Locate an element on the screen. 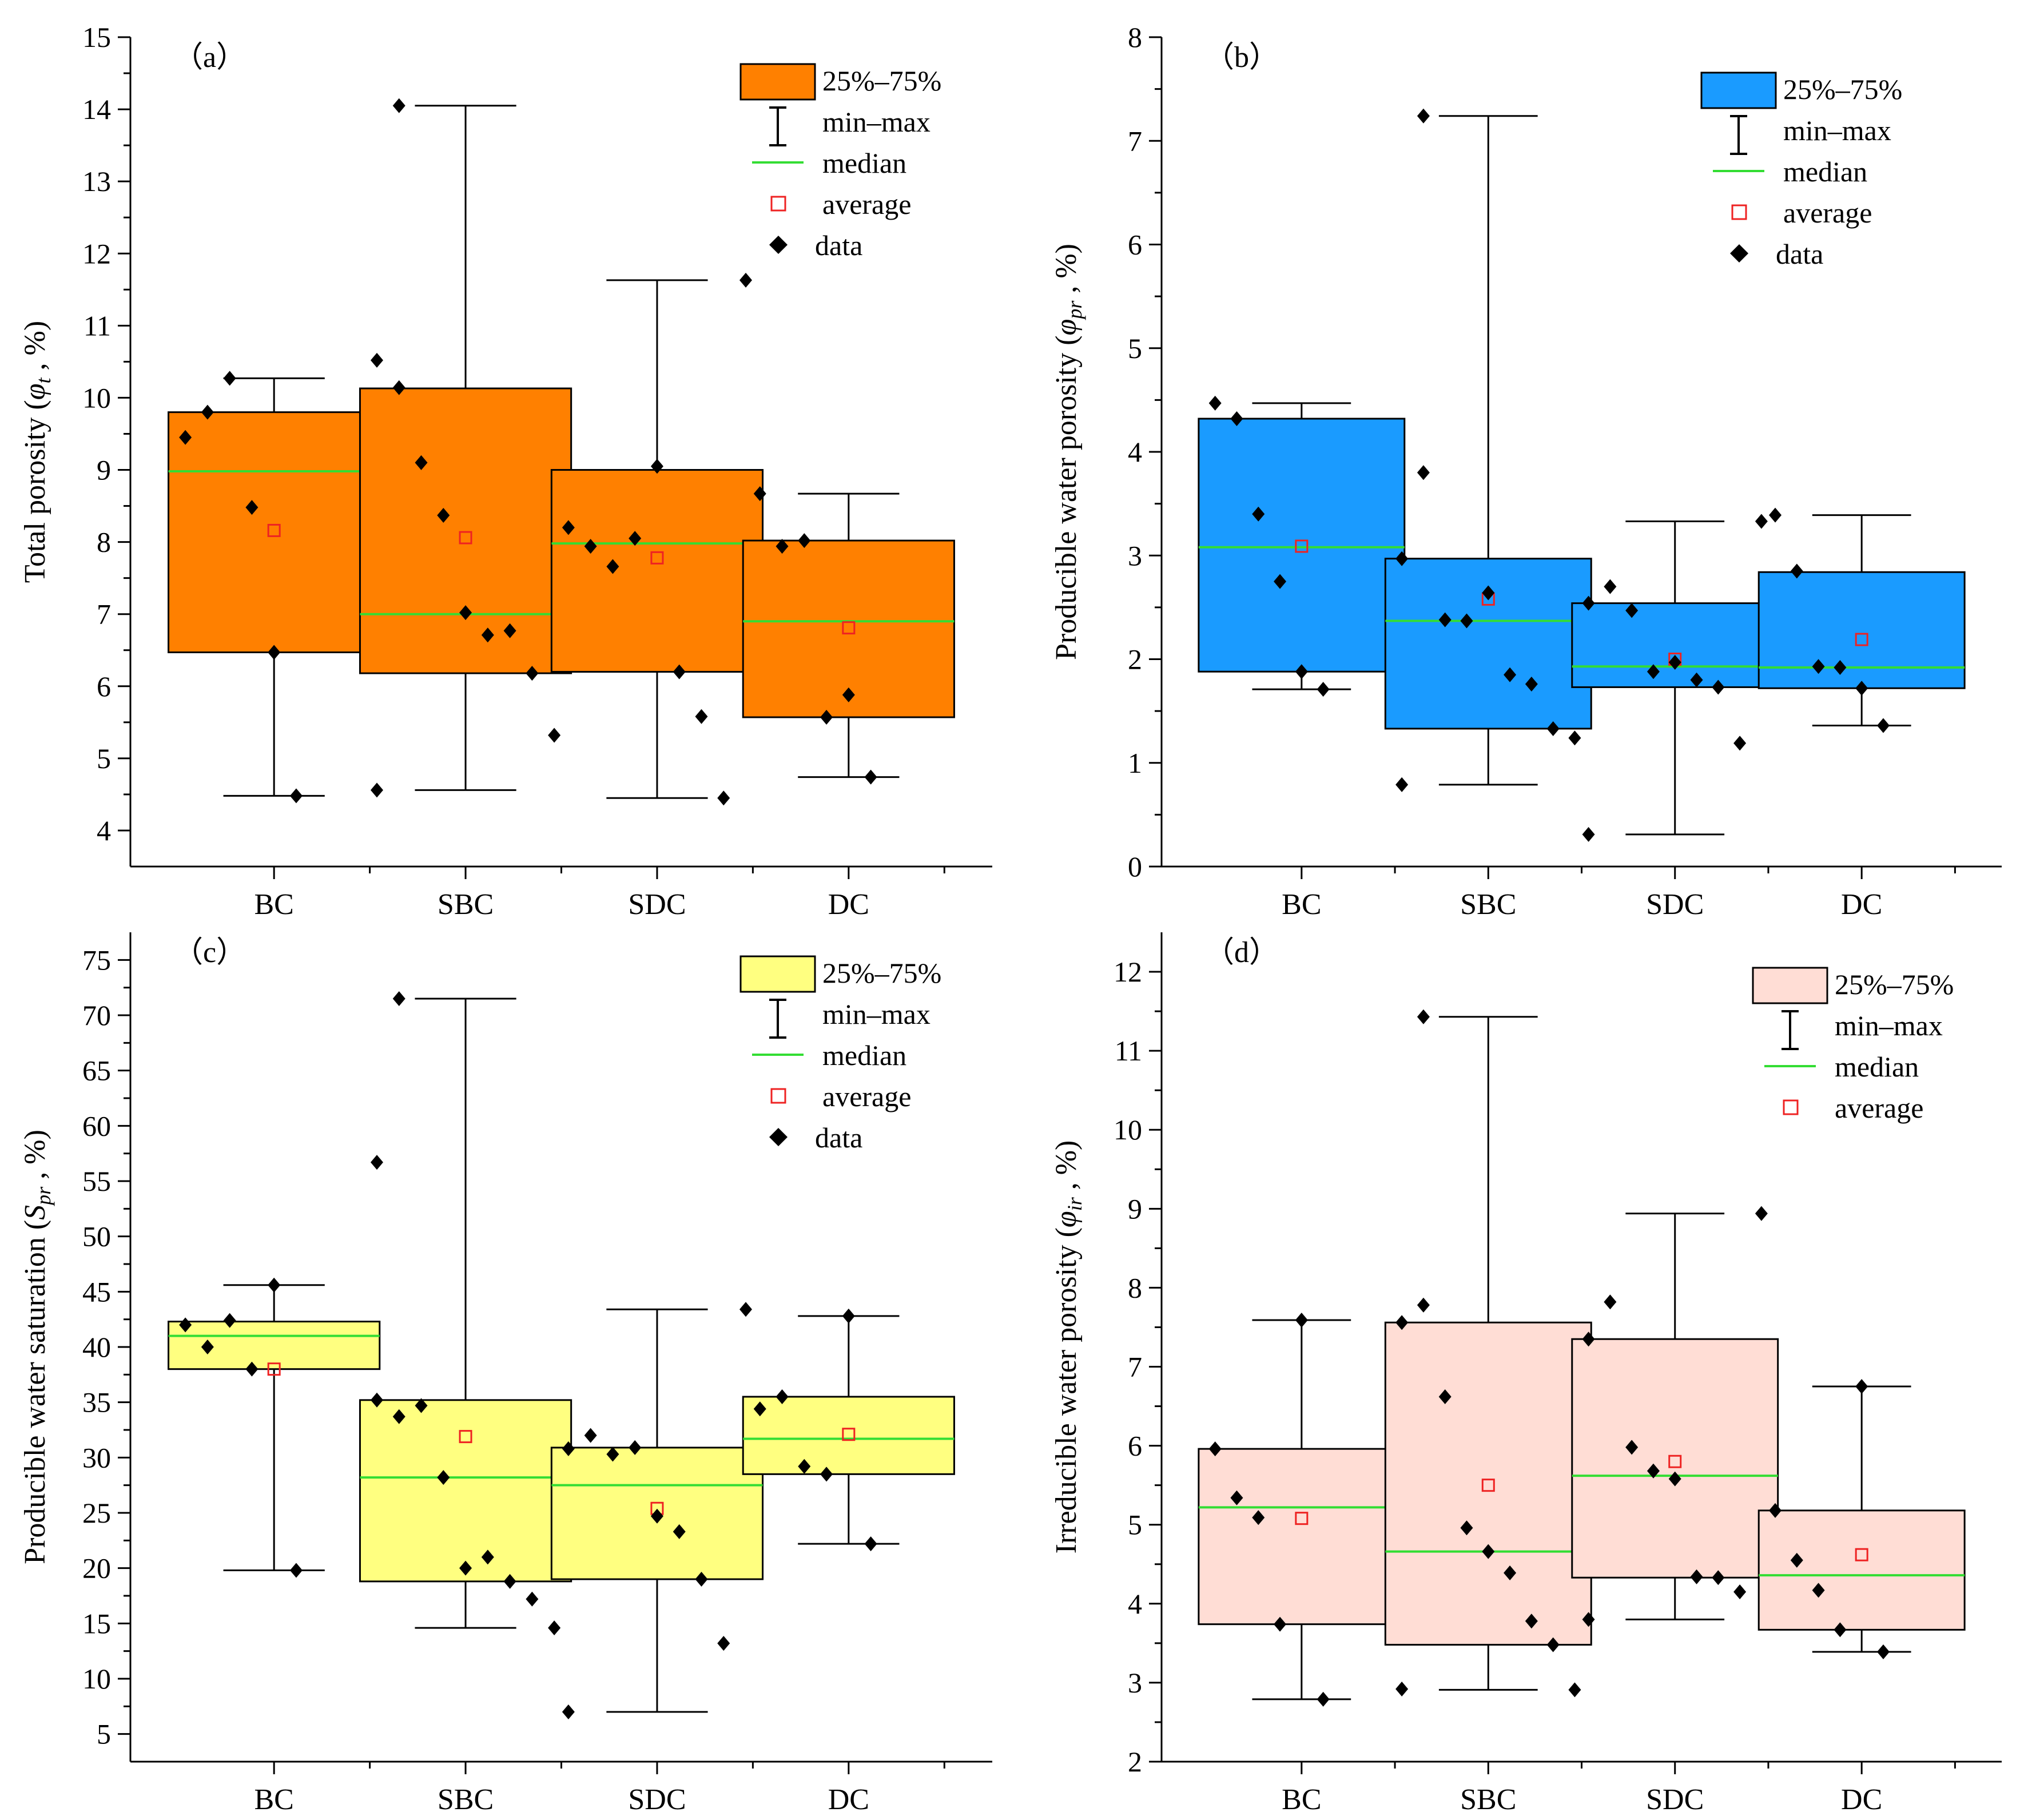 This screenshot has height=1820, width=2024. y-axis-title-main: Irreducible water porosity ( is located at coordinates (1066, 1390).